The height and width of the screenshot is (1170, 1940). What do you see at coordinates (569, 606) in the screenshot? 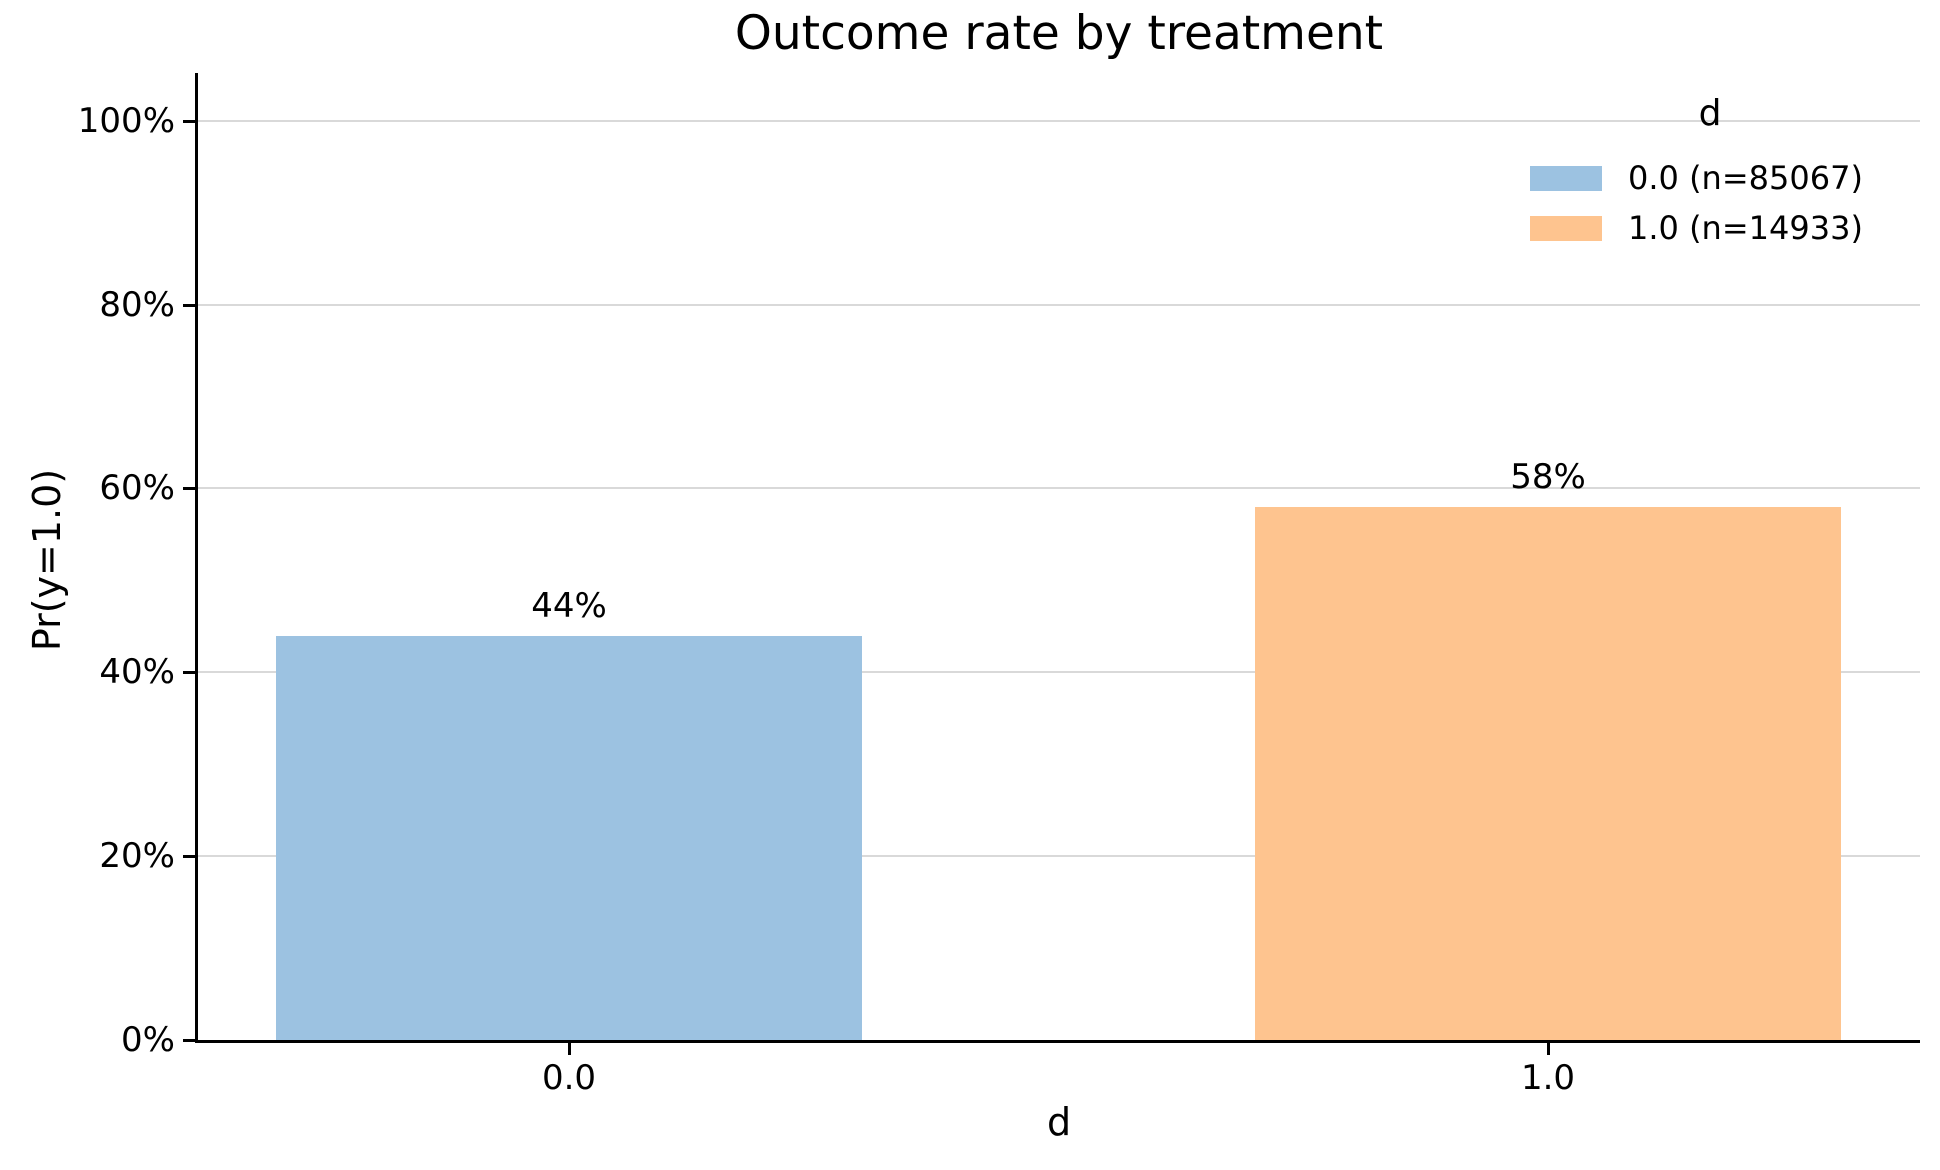
I see `bar-value-label: 44%` at bounding box center [569, 606].